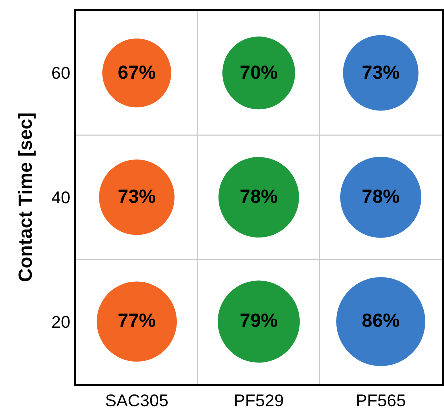 The width and height of the screenshot is (444, 412). I want to click on y-axis-title: Contact Time [sec], so click(27, 197).